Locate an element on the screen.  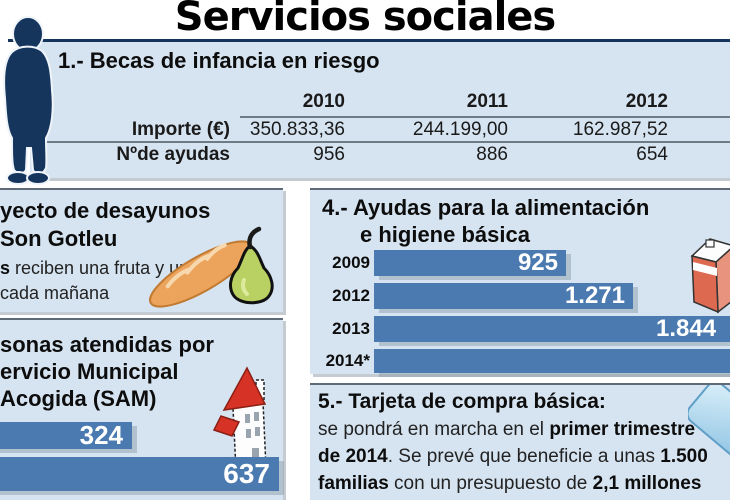
tarjeta-l2b: . Se prevé que beneficie a unas is located at coordinates (524, 456).